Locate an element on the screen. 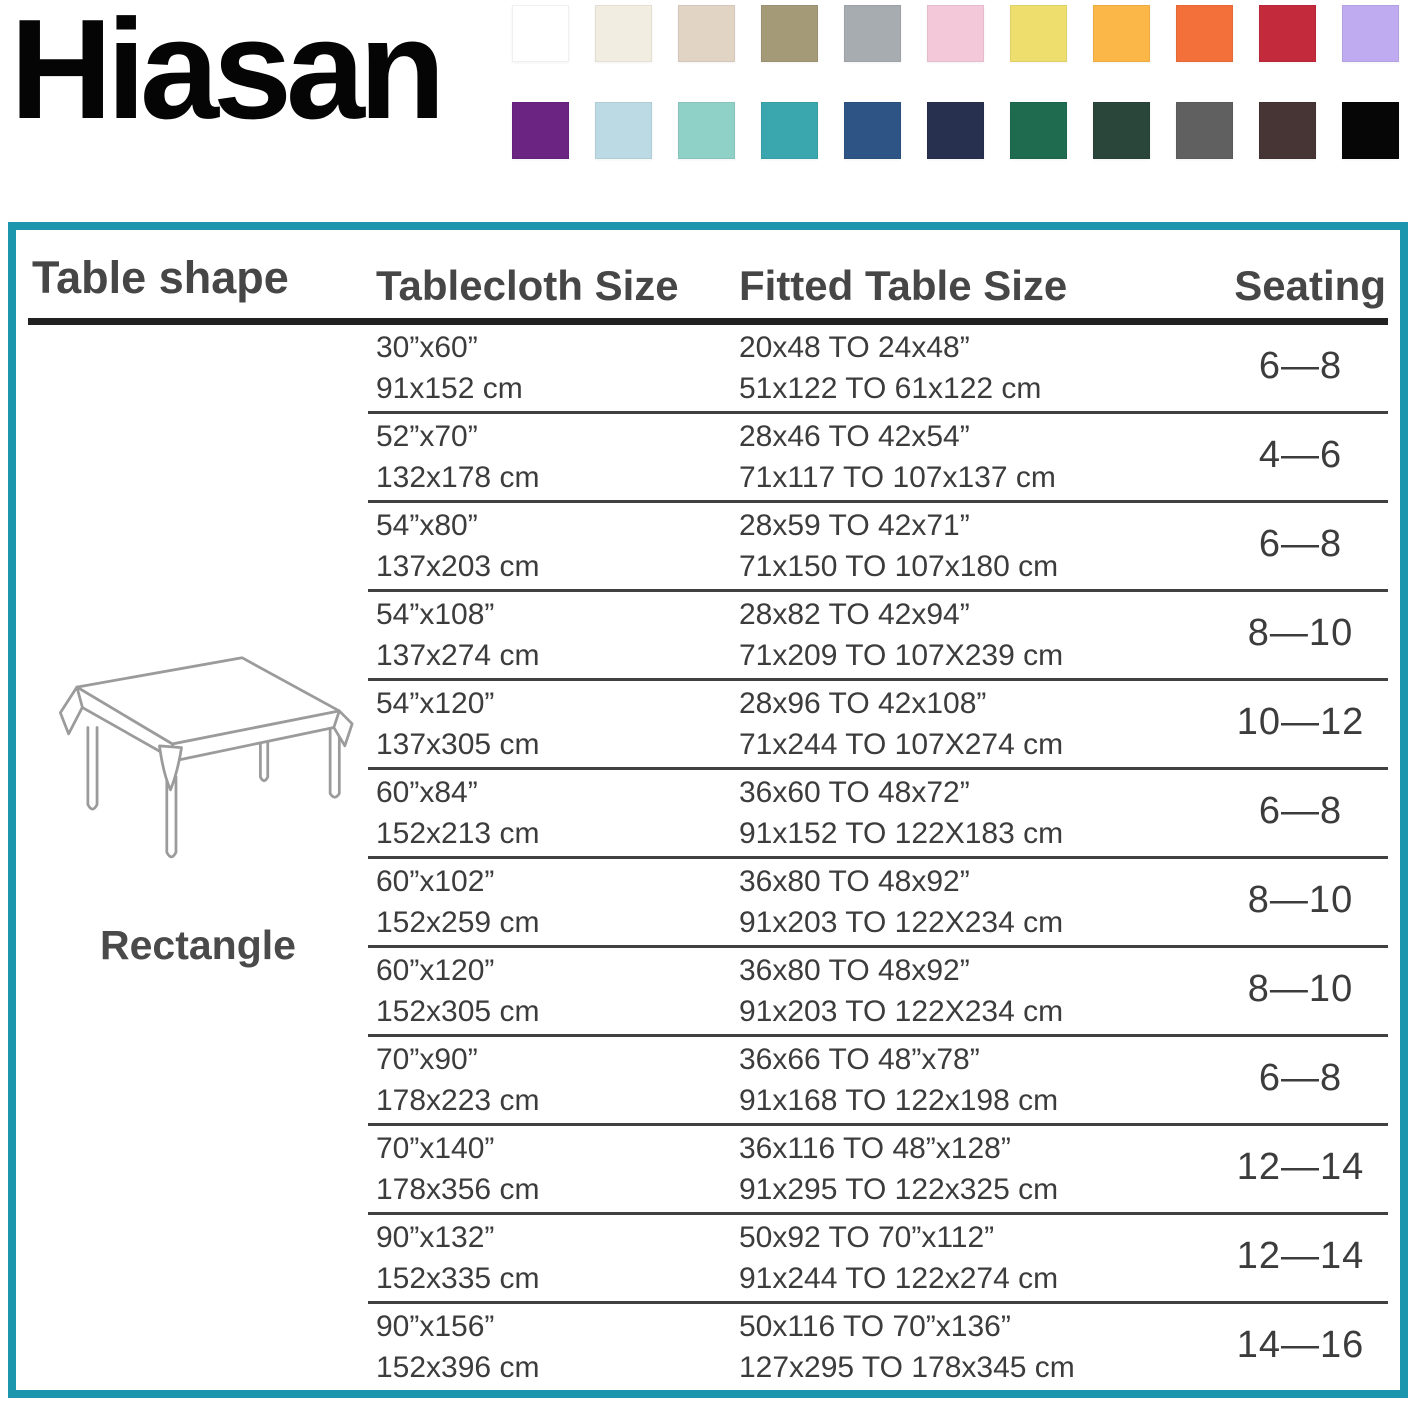 This screenshot has width=1417, height=1402. tablecloth-size-cm: 152x396 cm is located at coordinates (458, 1367).